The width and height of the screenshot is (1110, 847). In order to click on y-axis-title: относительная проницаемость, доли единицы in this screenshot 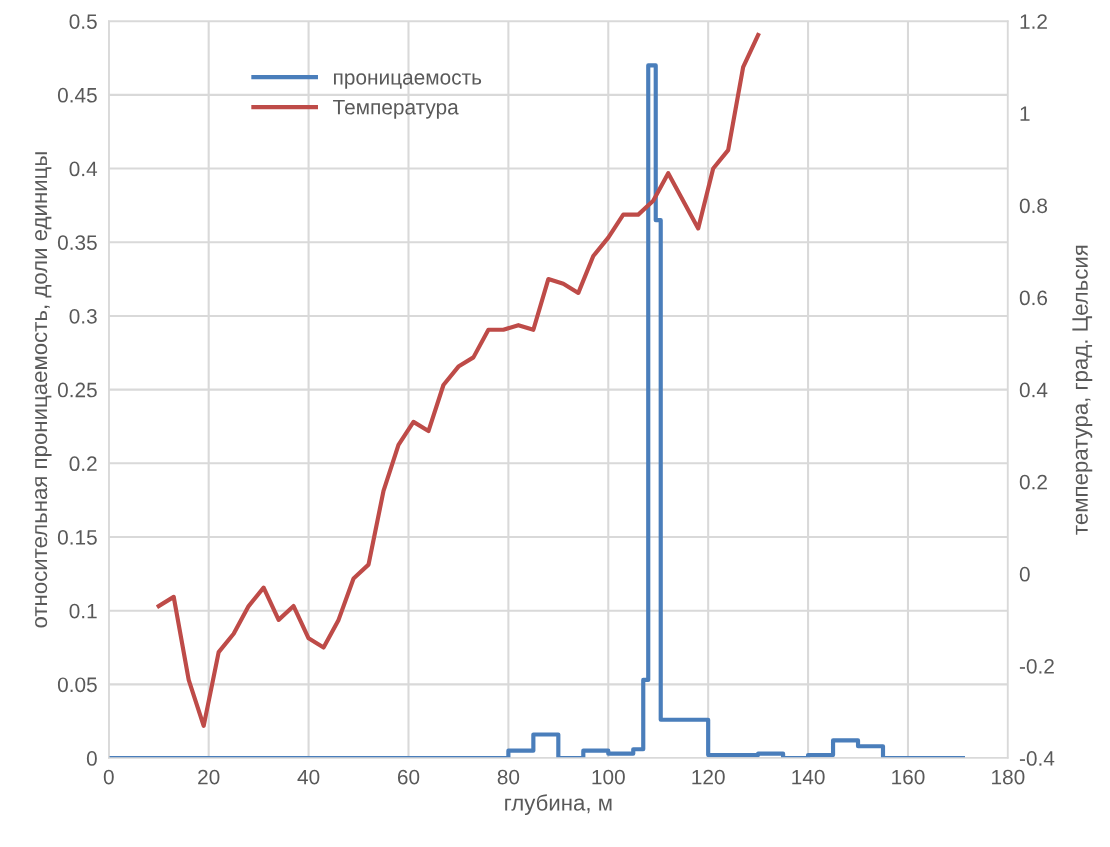, I will do `click(43, 390)`.